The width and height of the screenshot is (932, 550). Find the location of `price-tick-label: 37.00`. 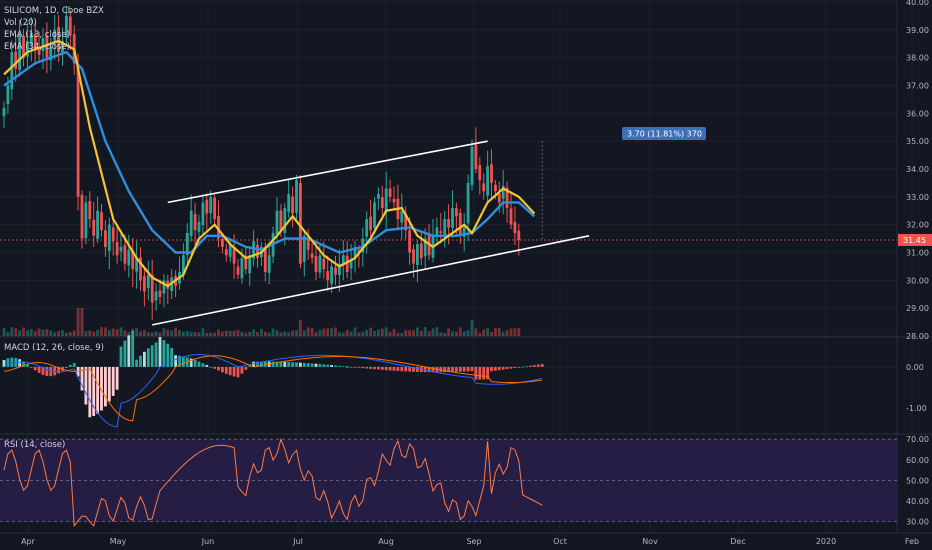

price-tick-label: 37.00 is located at coordinates (917, 86).